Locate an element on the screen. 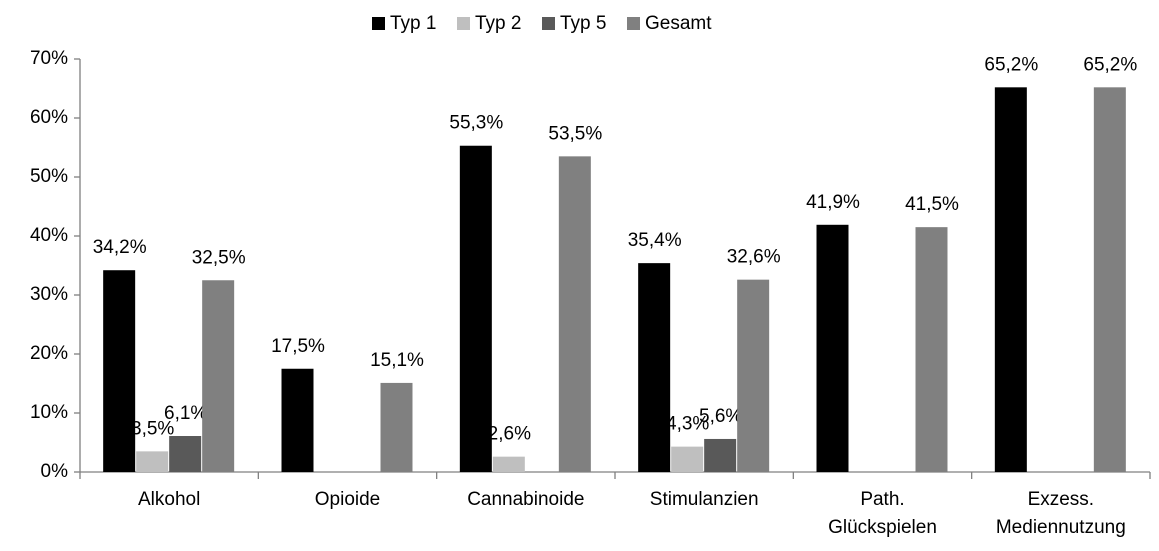  x-tick-label: Stimulanzien is located at coordinates (704, 499).